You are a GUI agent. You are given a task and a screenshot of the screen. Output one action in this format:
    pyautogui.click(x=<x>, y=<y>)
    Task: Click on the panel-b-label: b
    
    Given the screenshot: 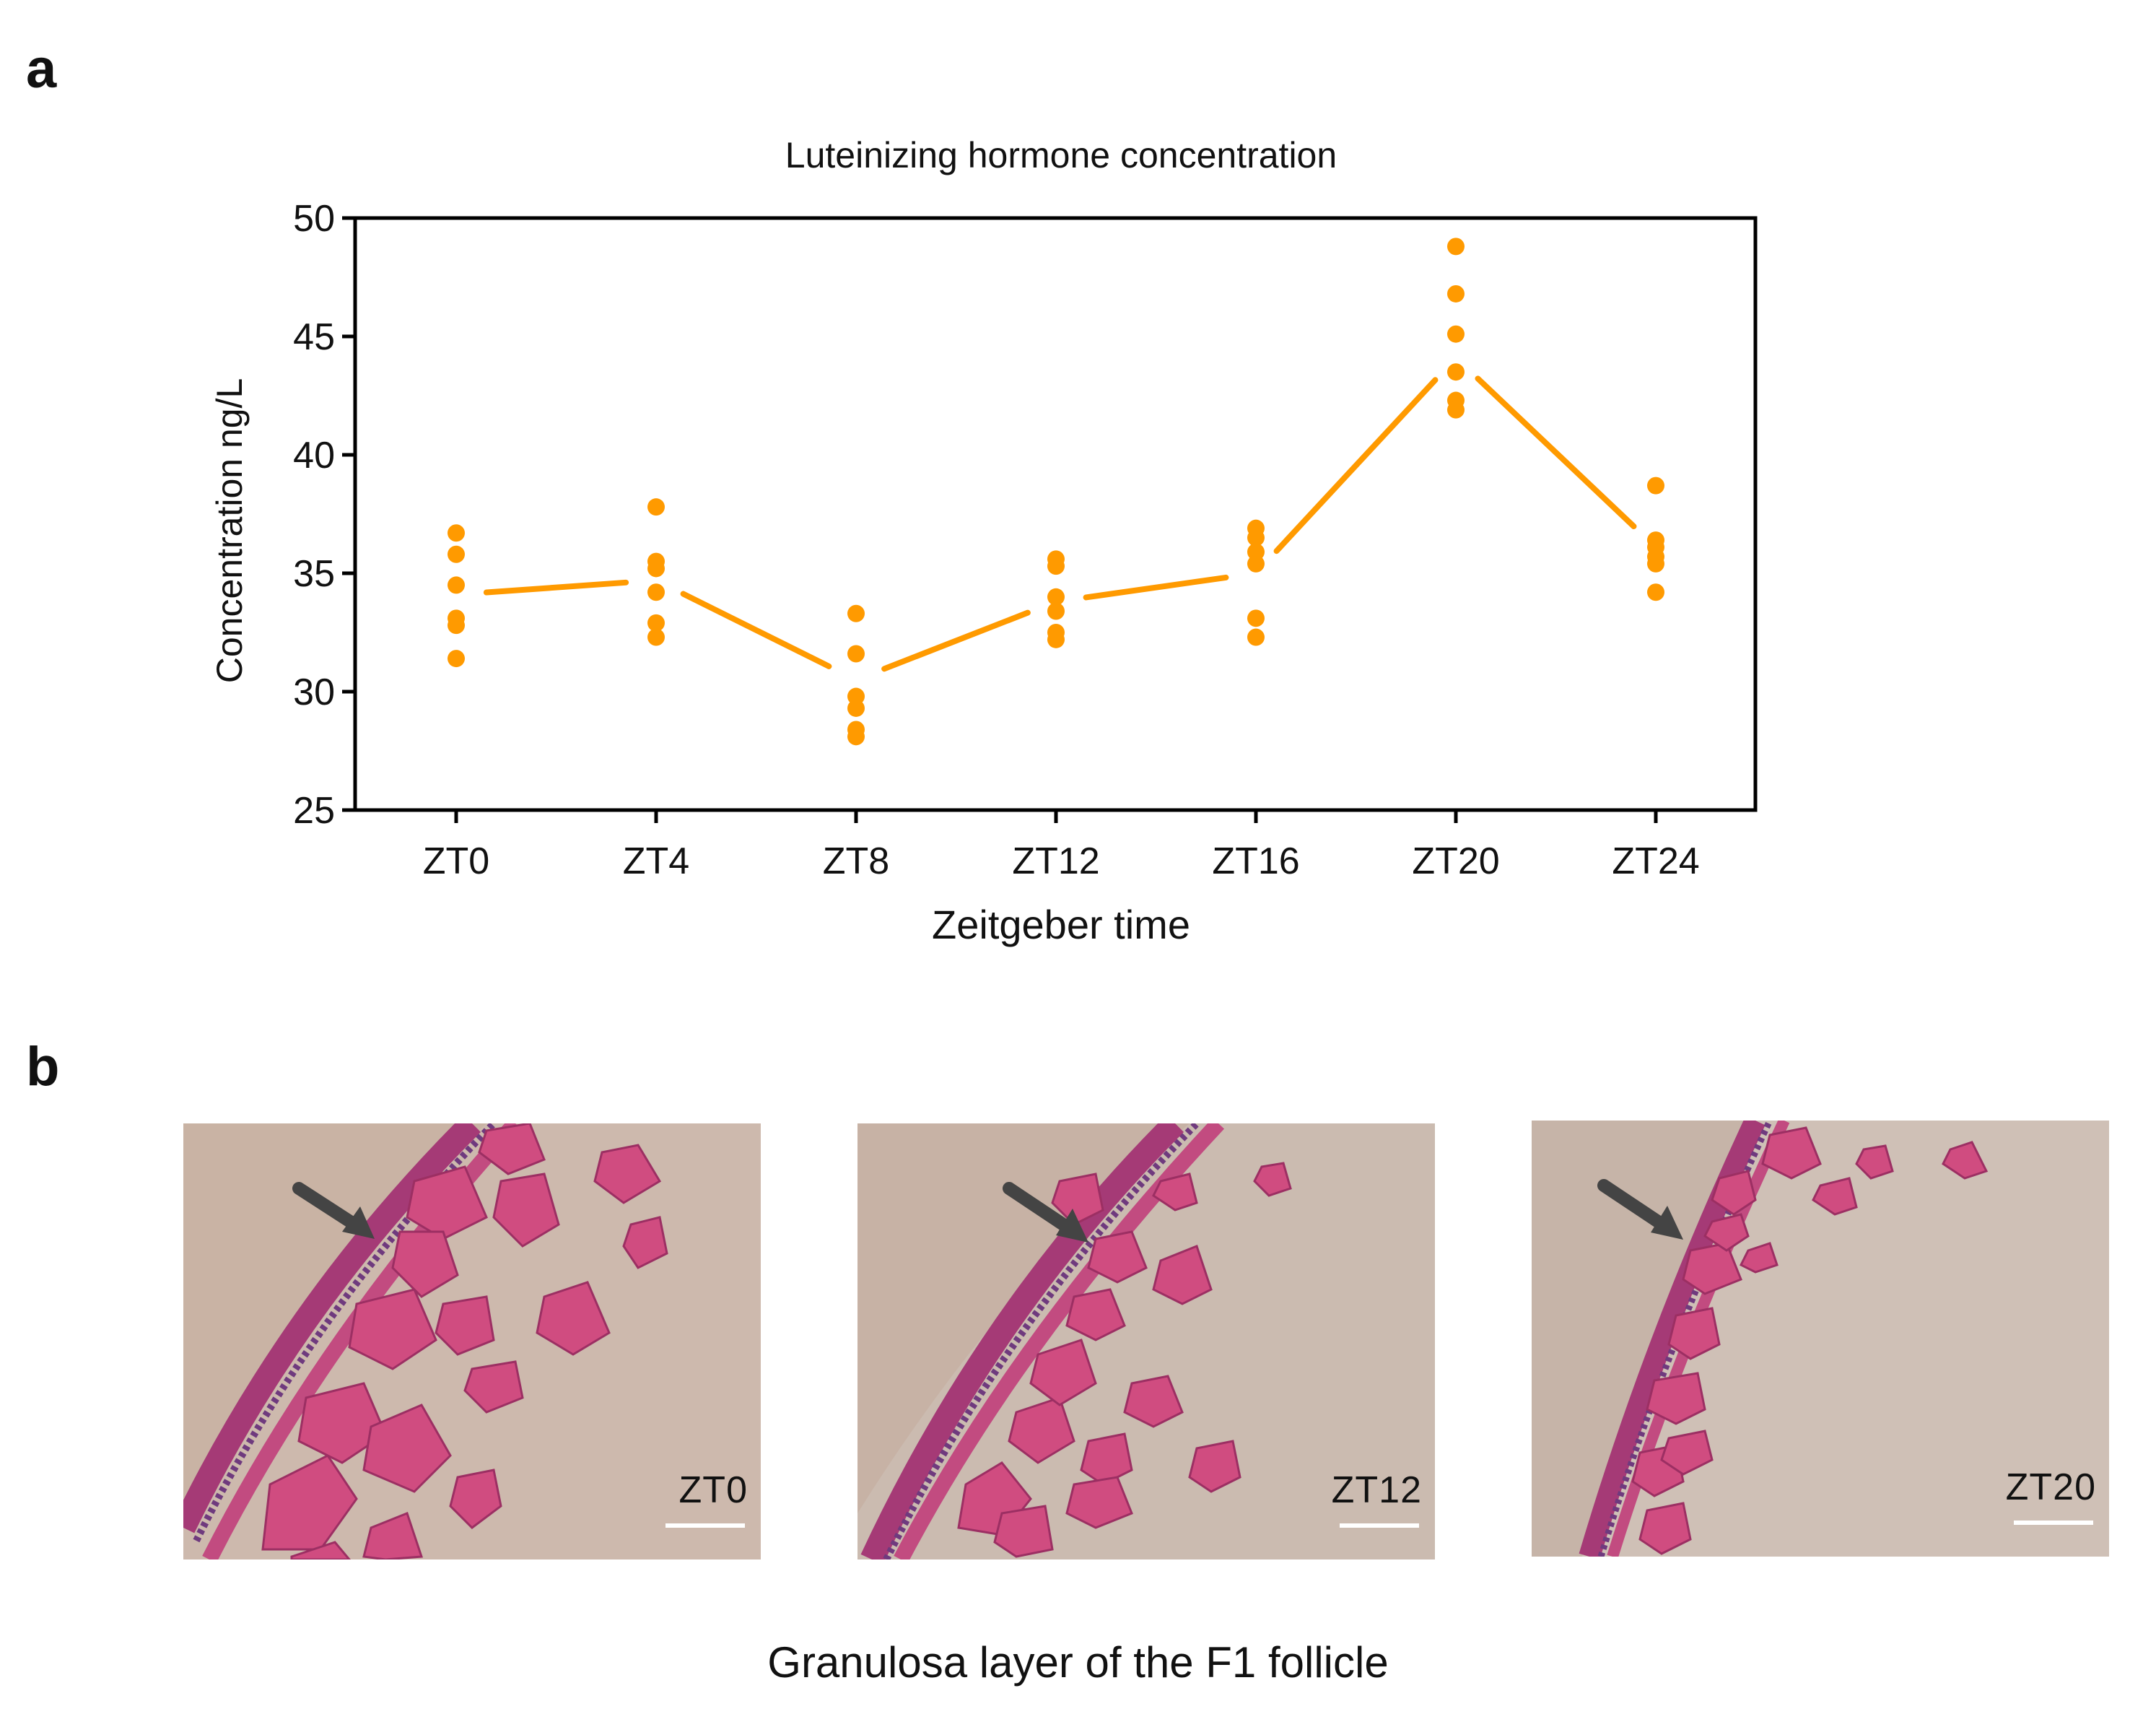 What is the action you would take?
    pyautogui.click(x=43, y=1066)
    